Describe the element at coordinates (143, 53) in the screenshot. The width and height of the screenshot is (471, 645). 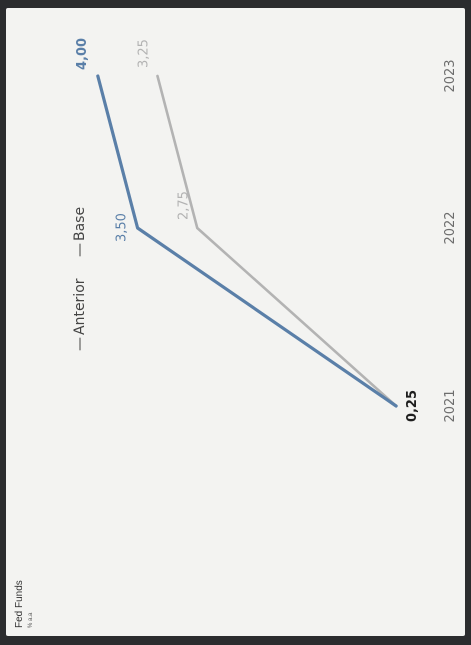
I see `data-label-anterior-2023: 3,25` at that location.